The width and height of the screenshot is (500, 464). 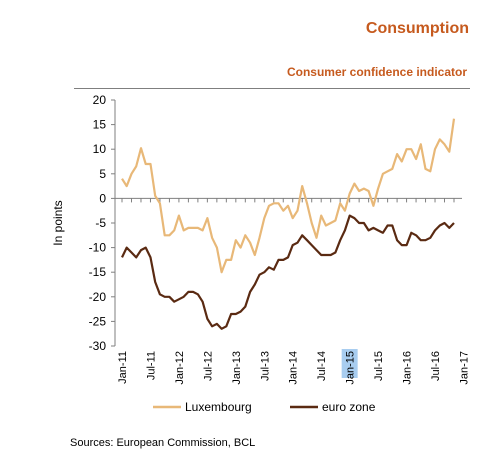 I want to click on x-tick-label: Jan-17, so click(x=464, y=368).